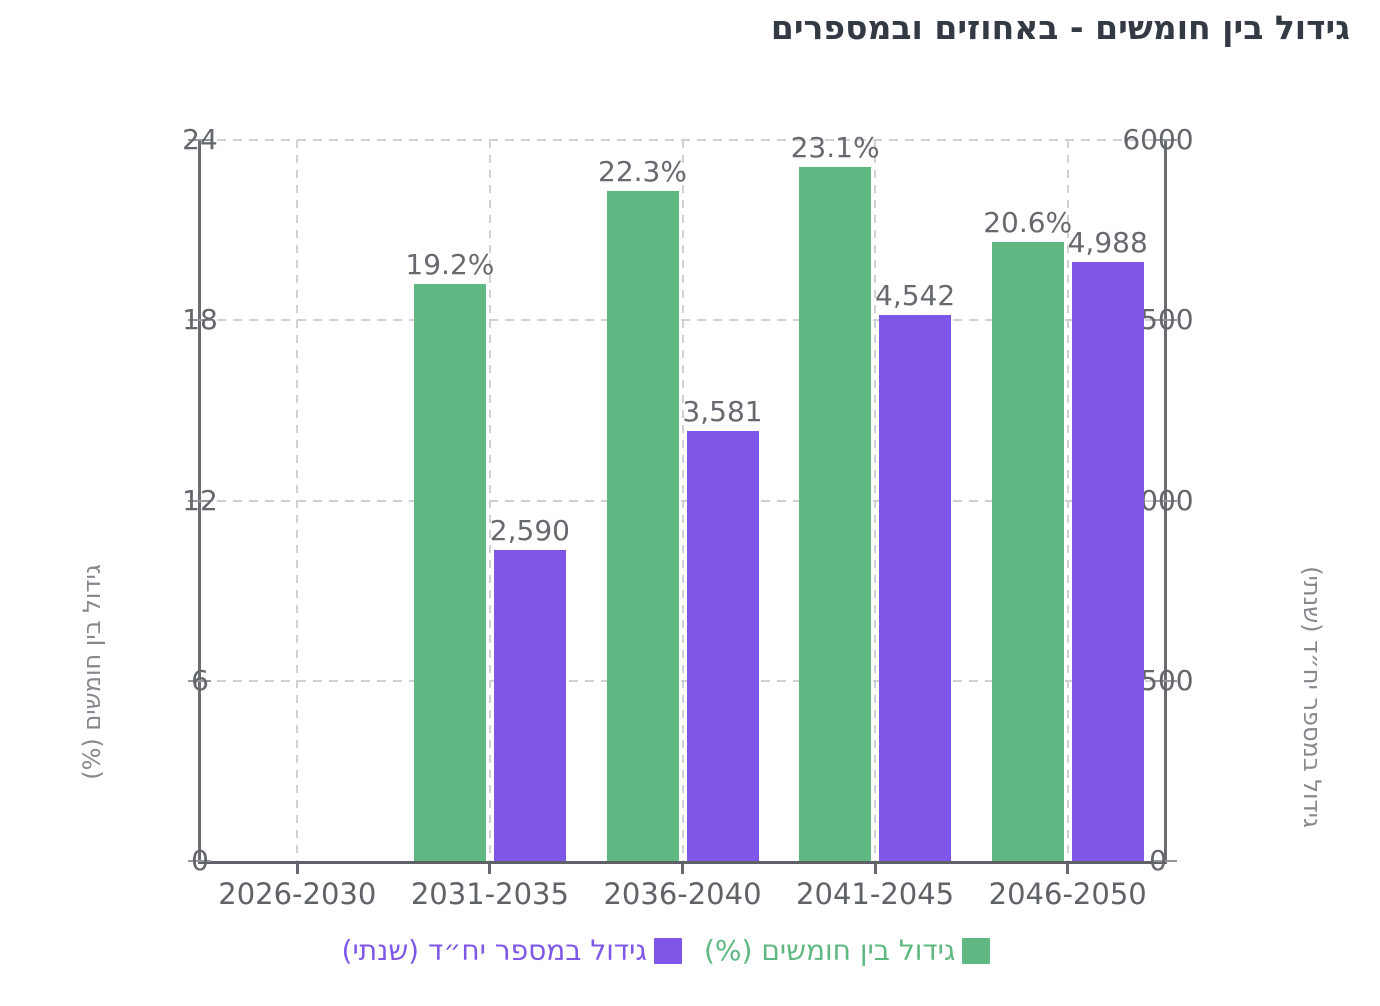  I want to click on legend-swatch-units, so click(667, 951).